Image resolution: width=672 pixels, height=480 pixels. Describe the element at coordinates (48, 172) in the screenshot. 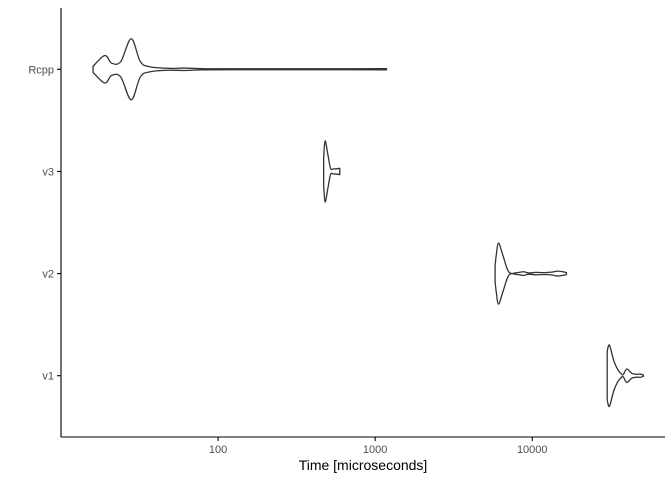

I see `y-tick-label: v3` at that location.